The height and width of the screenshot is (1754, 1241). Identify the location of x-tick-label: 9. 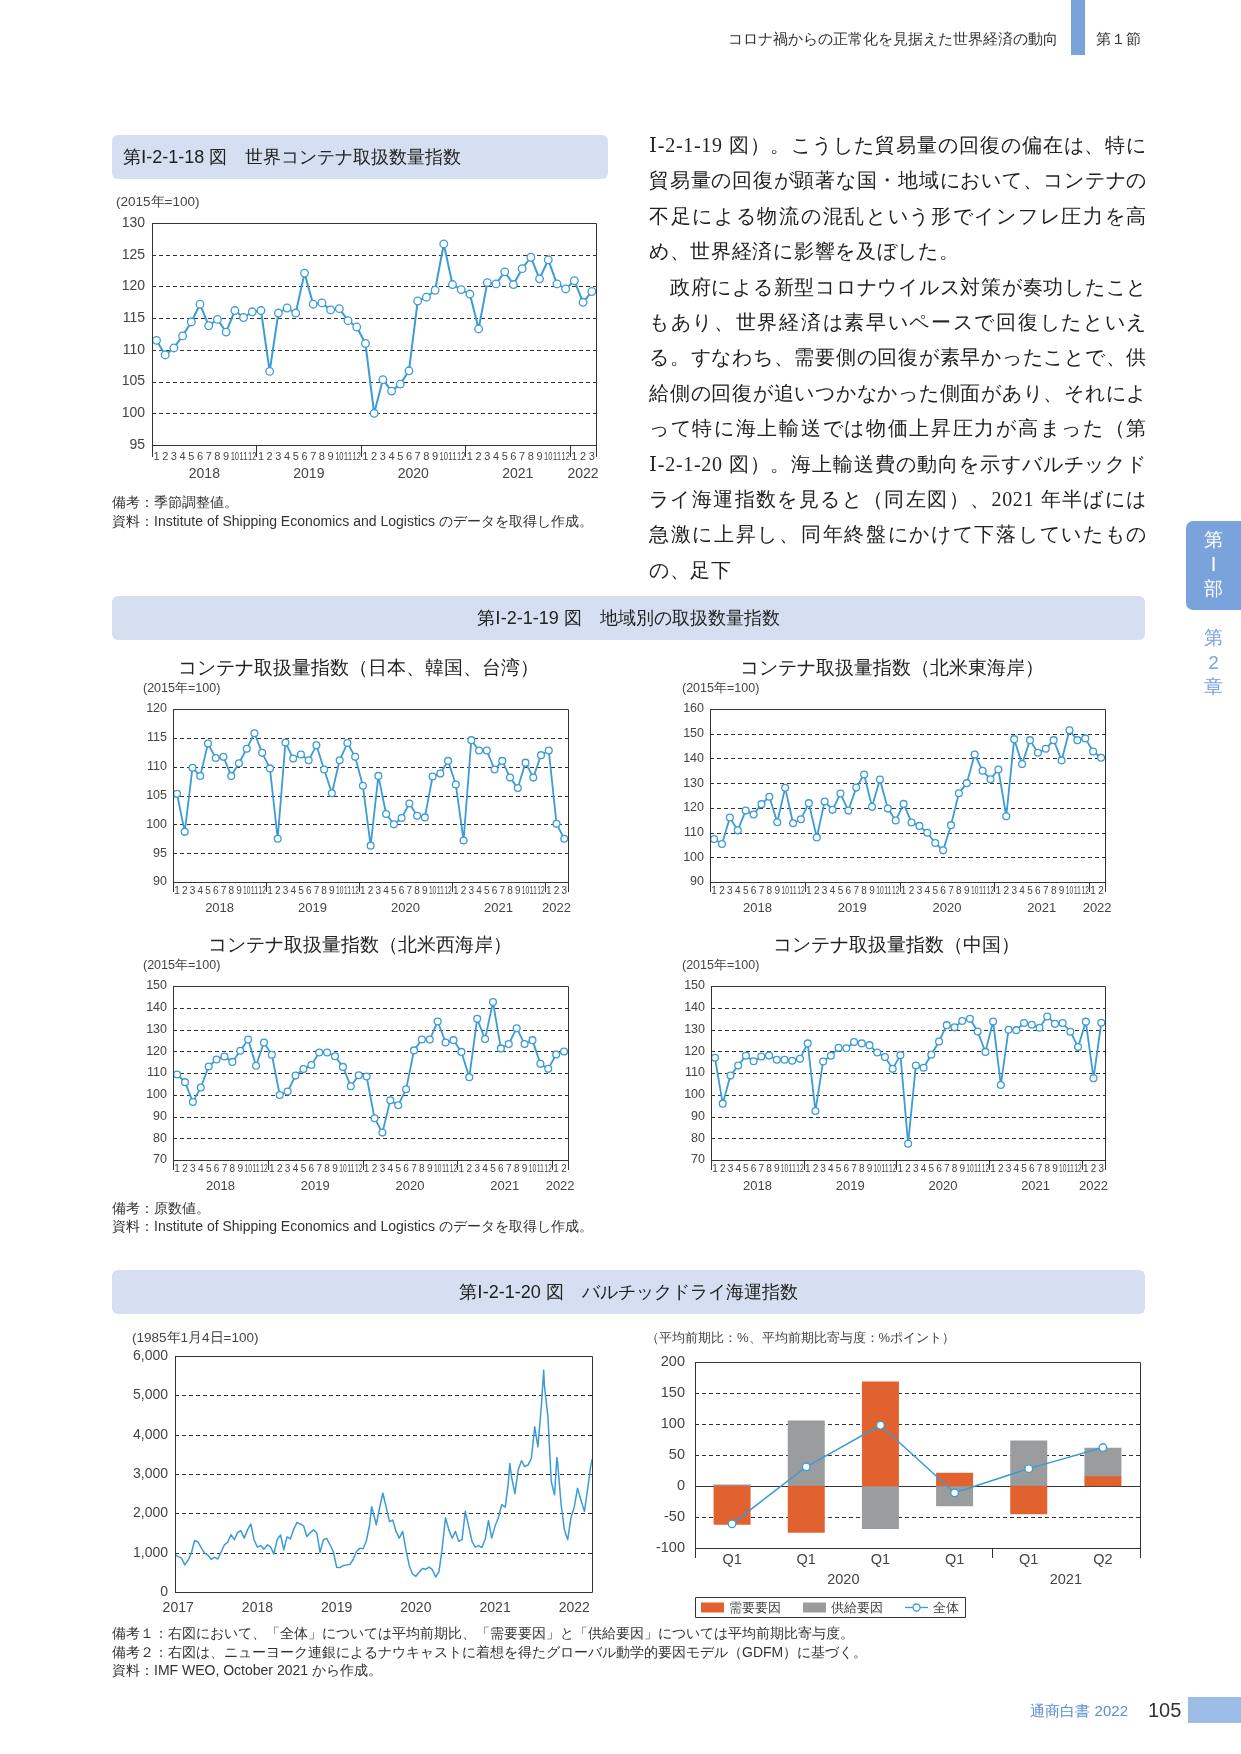
(239, 890).